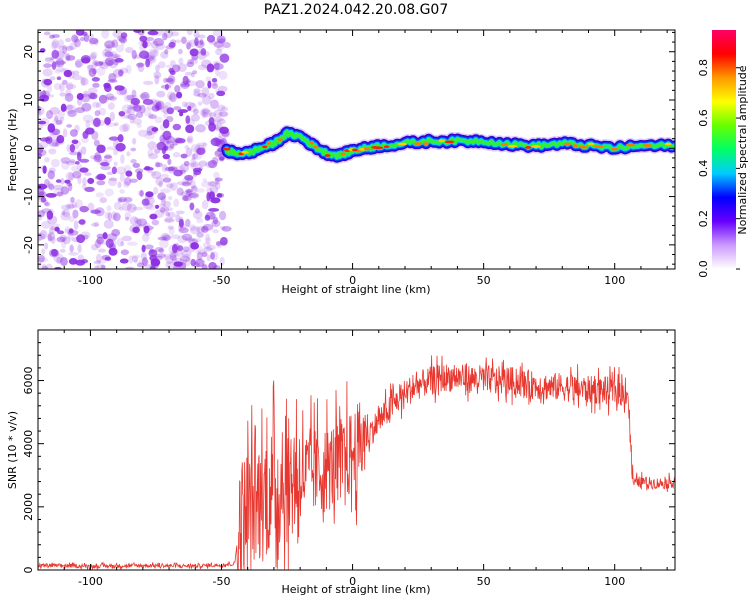 The image size is (750, 600). What do you see at coordinates (484, 581) in the screenshot?
I see `x-tick-label: 50` at bounding box center [484, 581].